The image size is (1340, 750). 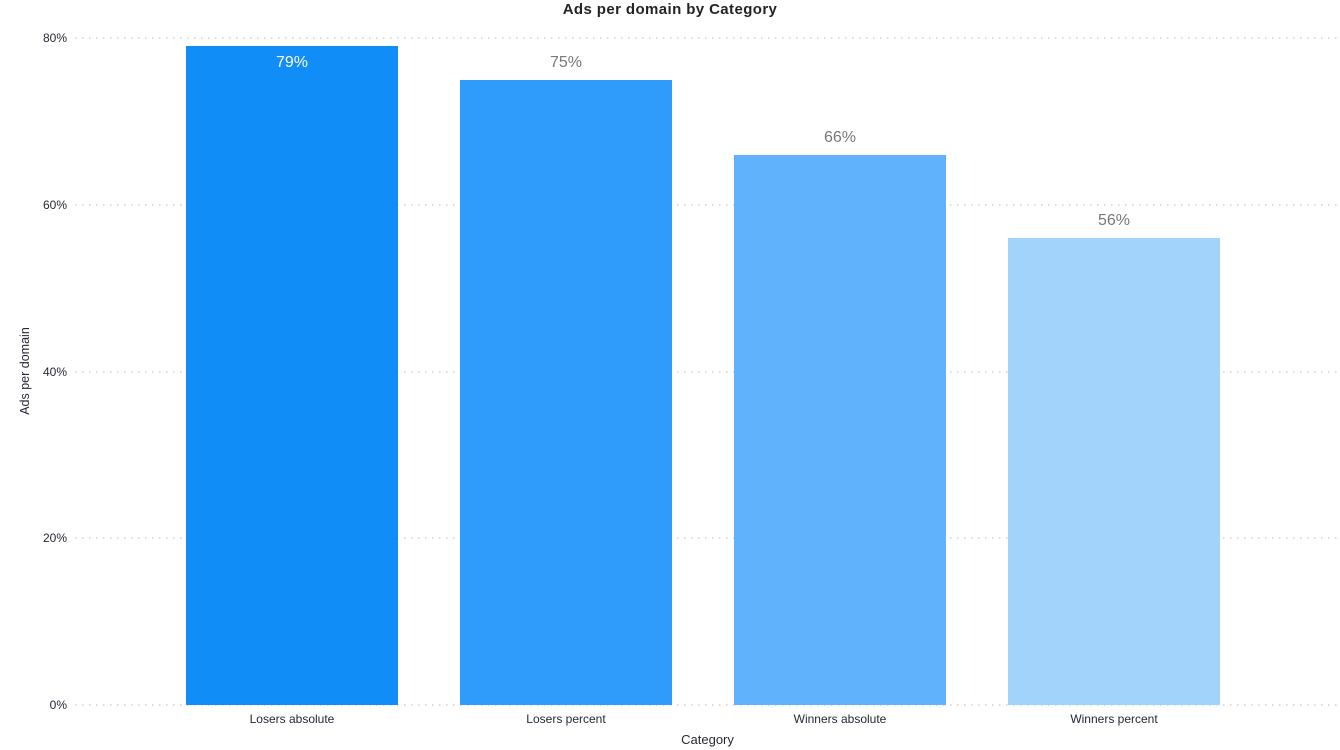 What do you see at coordinates (1114, 221) in the screenshot?
I see `bar-value-label: 56%` at bounding box center [1114, 221].